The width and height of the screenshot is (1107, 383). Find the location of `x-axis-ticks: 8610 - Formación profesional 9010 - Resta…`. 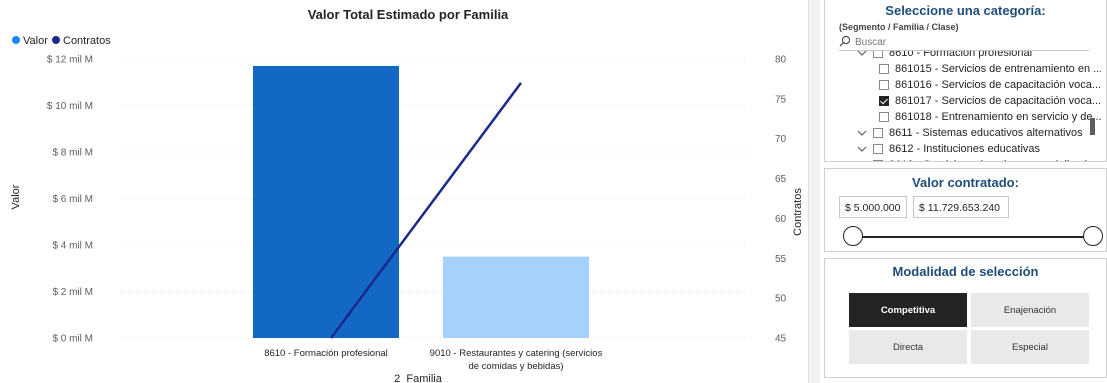

x-axis-ticks: 8610 - Formación profesional 9010 - Resta… is located at coordinates (433, 360).